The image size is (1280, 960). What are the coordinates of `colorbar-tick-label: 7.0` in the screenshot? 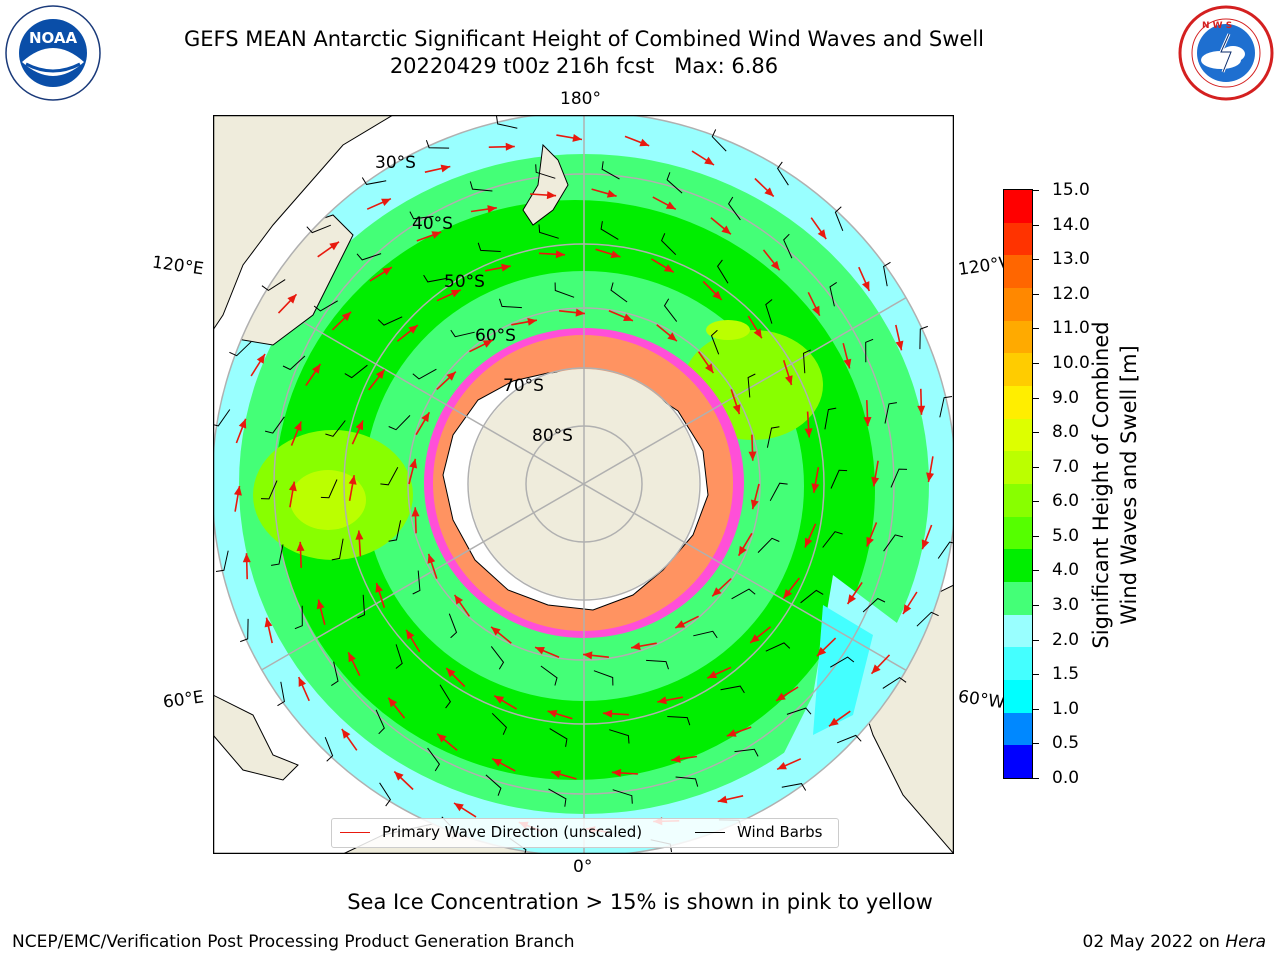 It's located at (1066, 466).